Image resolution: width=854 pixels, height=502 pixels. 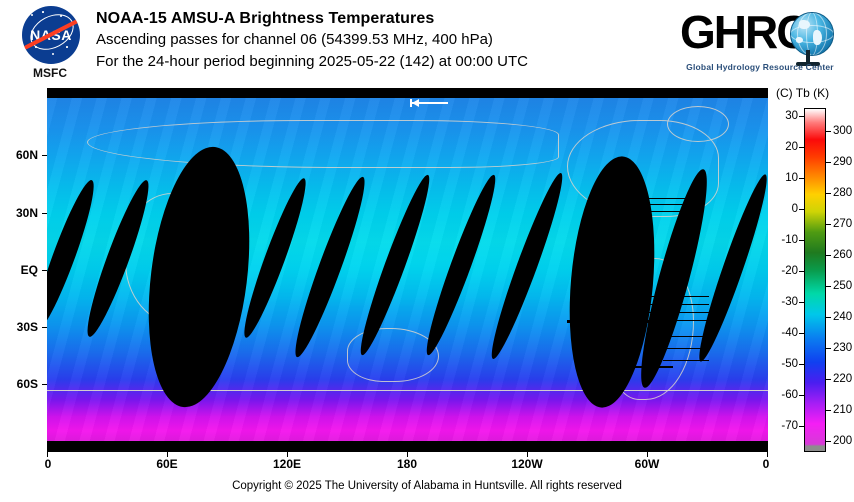 I want to click on y-tick-label: 30S, so click(x=27, y=327).